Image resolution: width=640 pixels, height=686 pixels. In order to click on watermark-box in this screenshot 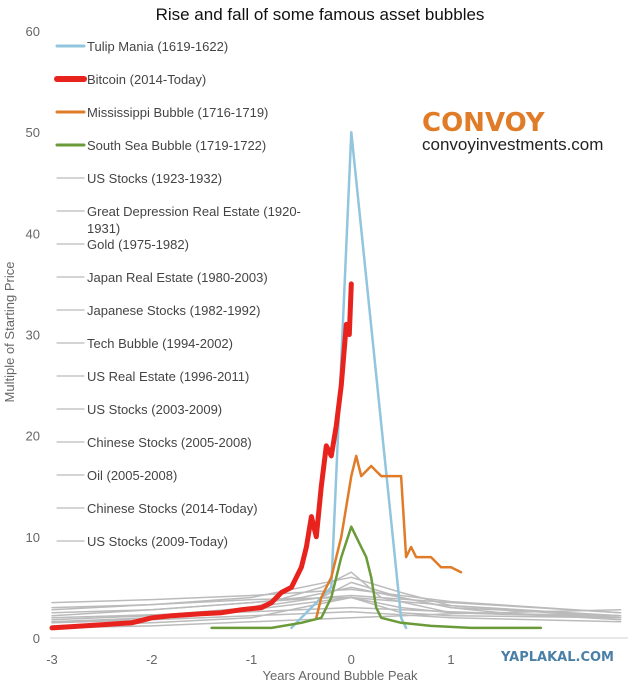, I will do `click(547, 657)`.